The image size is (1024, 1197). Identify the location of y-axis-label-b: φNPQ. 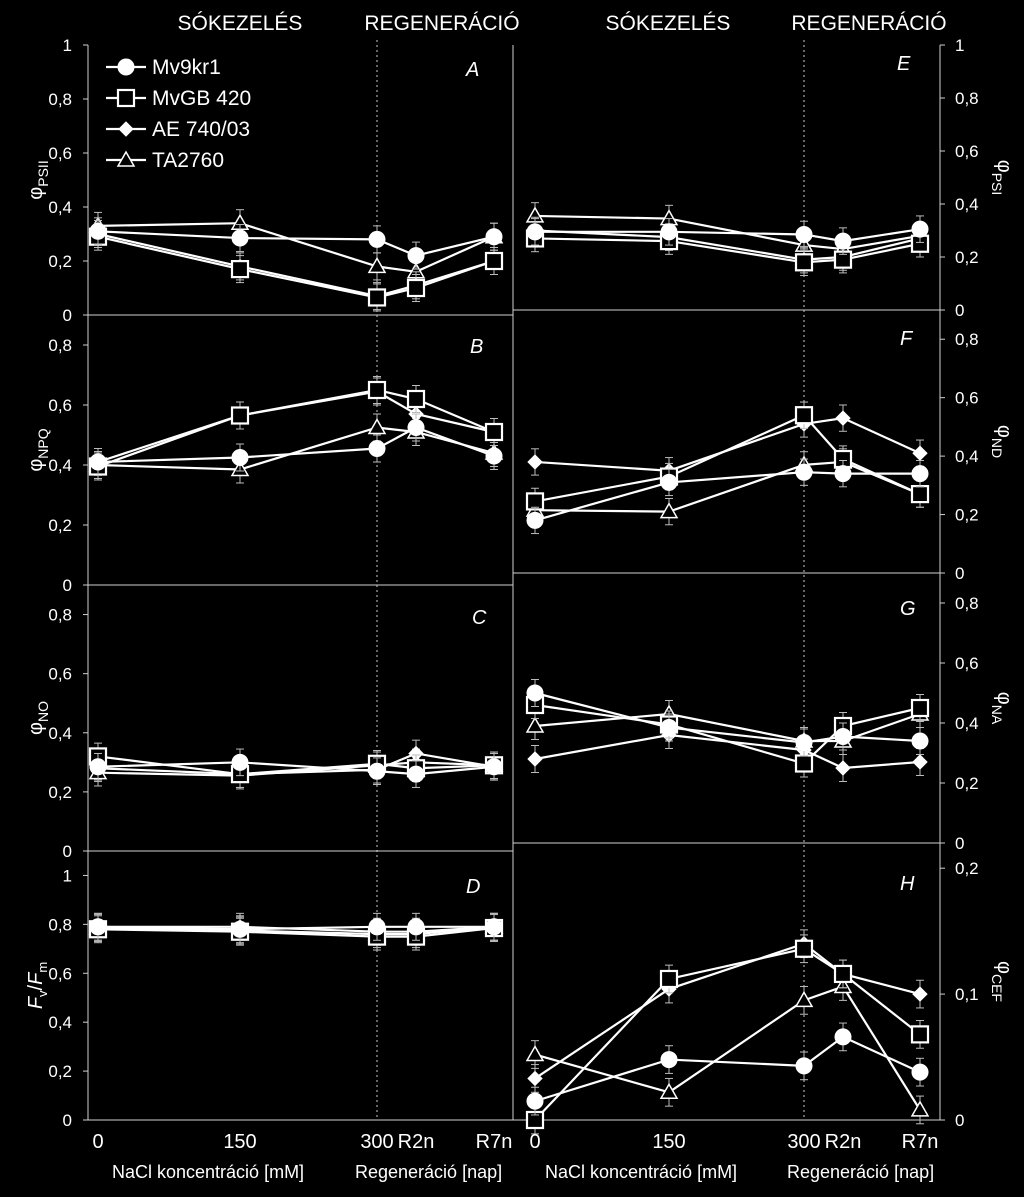
(38, 449).